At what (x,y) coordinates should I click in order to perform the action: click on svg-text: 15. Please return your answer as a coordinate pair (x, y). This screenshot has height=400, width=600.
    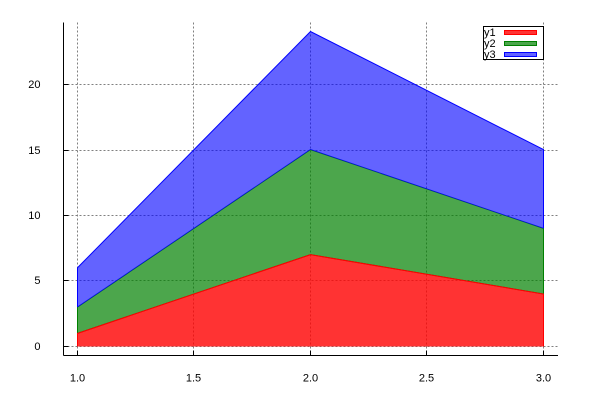
    Looking at the image, I should click on (34, 151).